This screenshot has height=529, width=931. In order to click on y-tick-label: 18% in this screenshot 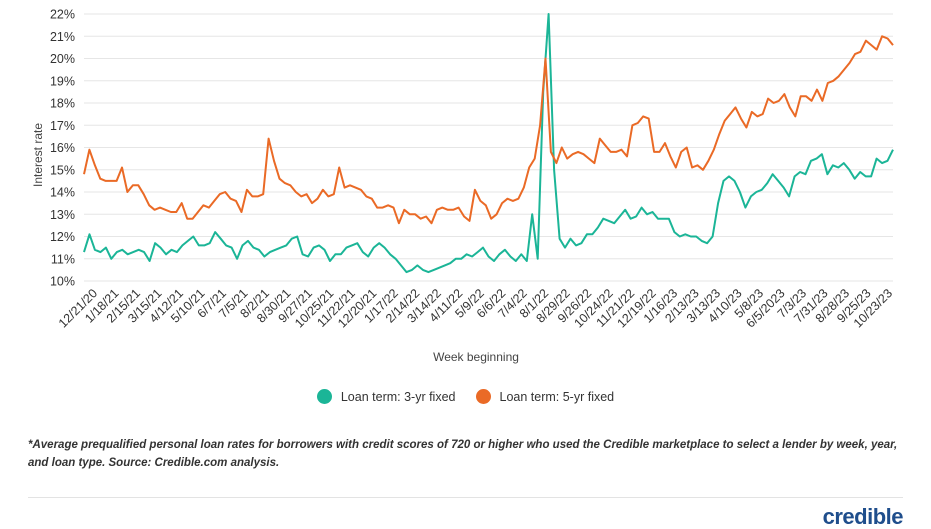, I will do `click(62, 104)`.